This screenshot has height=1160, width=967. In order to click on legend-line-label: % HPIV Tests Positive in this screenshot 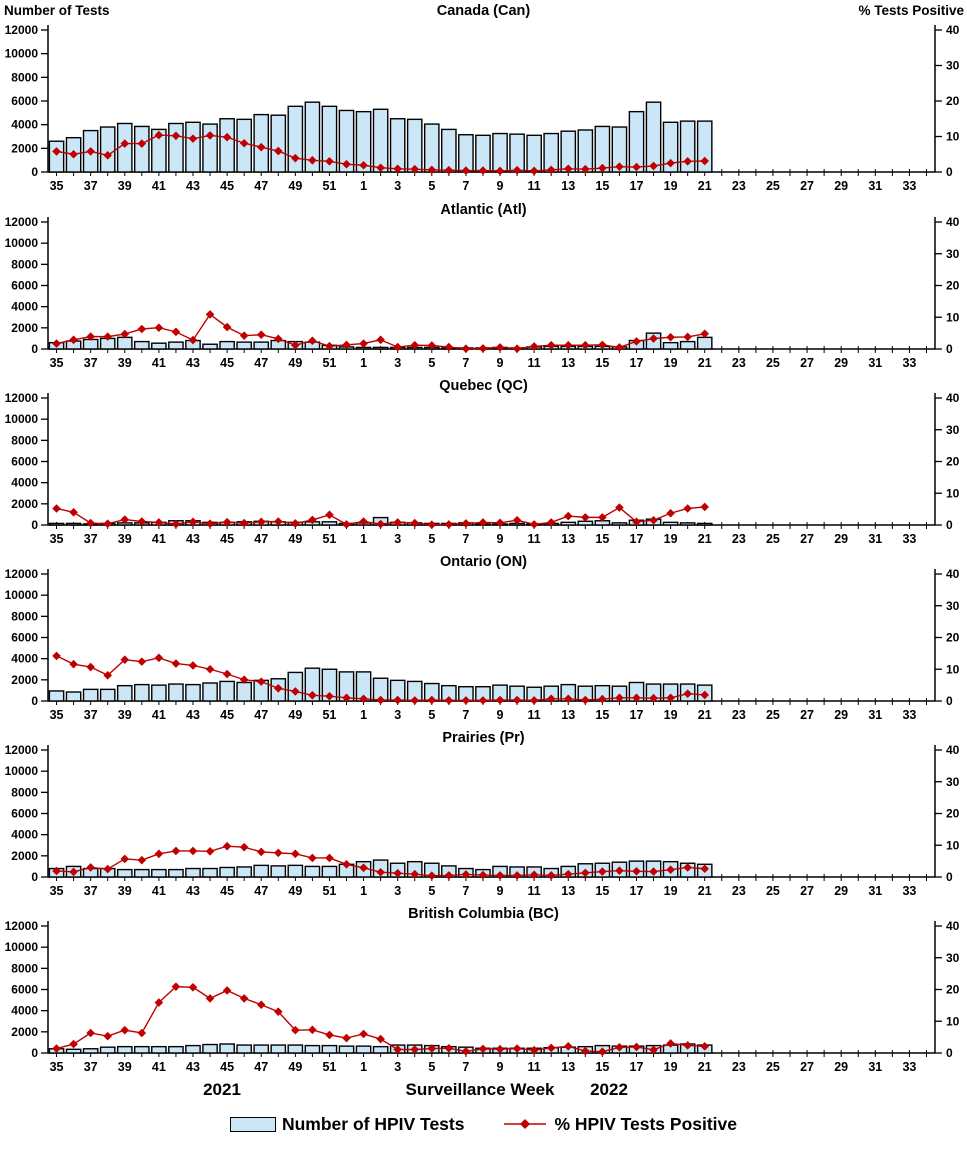, I will do `click(646, 1123)`.